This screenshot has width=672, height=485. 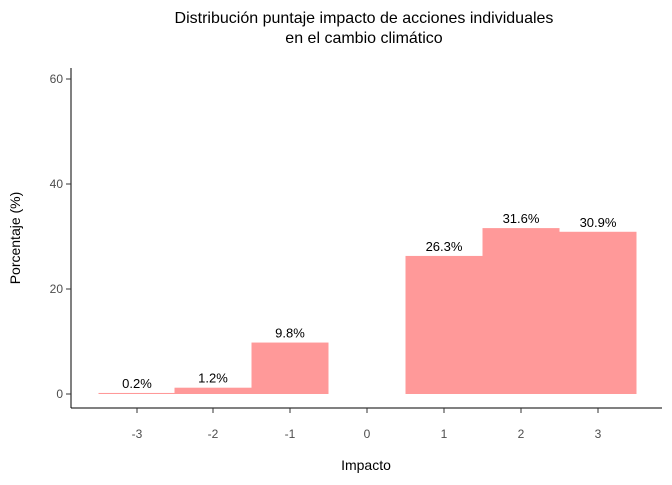 I want to click on x-tick-label-3: 3, so click(x=598, y=434).